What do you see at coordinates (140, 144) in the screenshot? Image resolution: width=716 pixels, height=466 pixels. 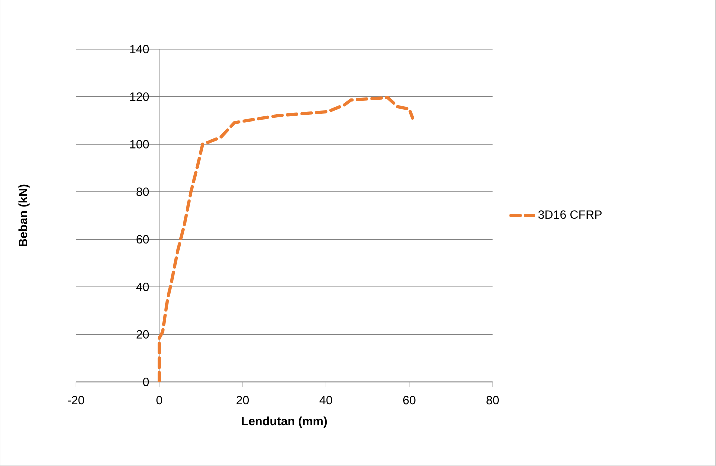 I see `y-tick-label: 100` at bounding box center [140, 144].